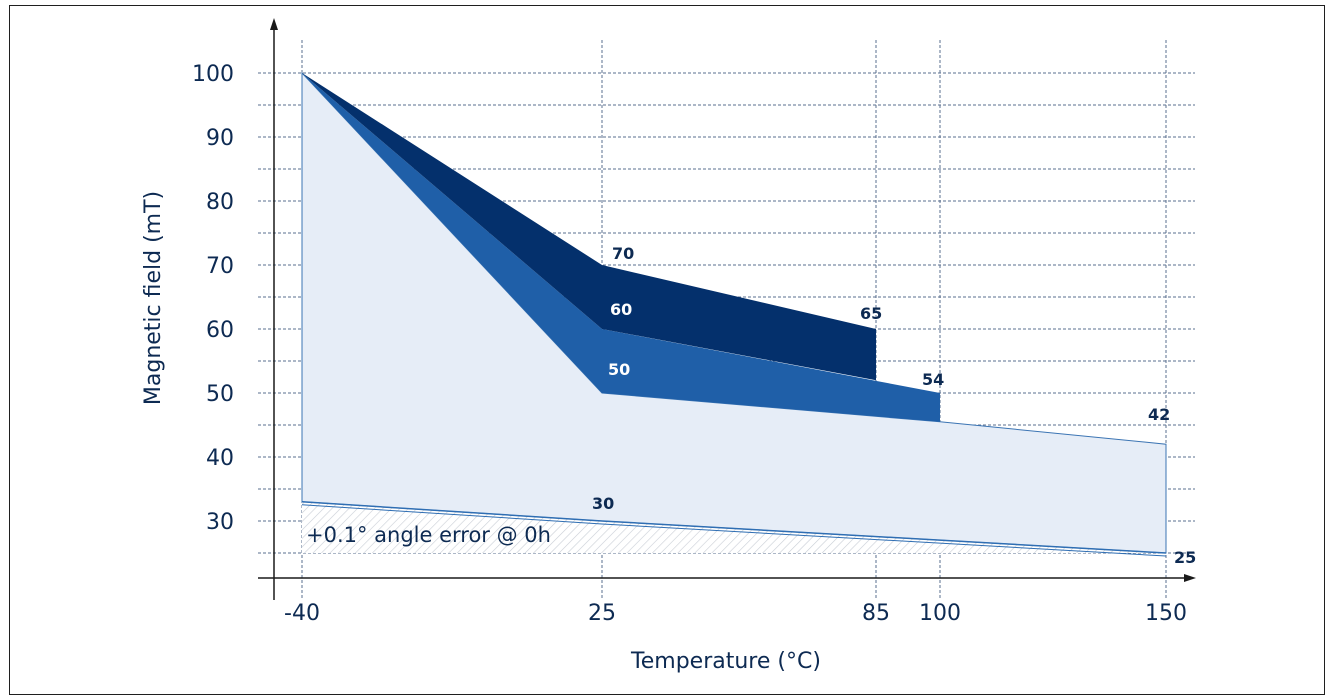  What do you see at coordinates (871, 313) in the screenshot?
I see `data-label: 65` at bounding box center [871, 313].